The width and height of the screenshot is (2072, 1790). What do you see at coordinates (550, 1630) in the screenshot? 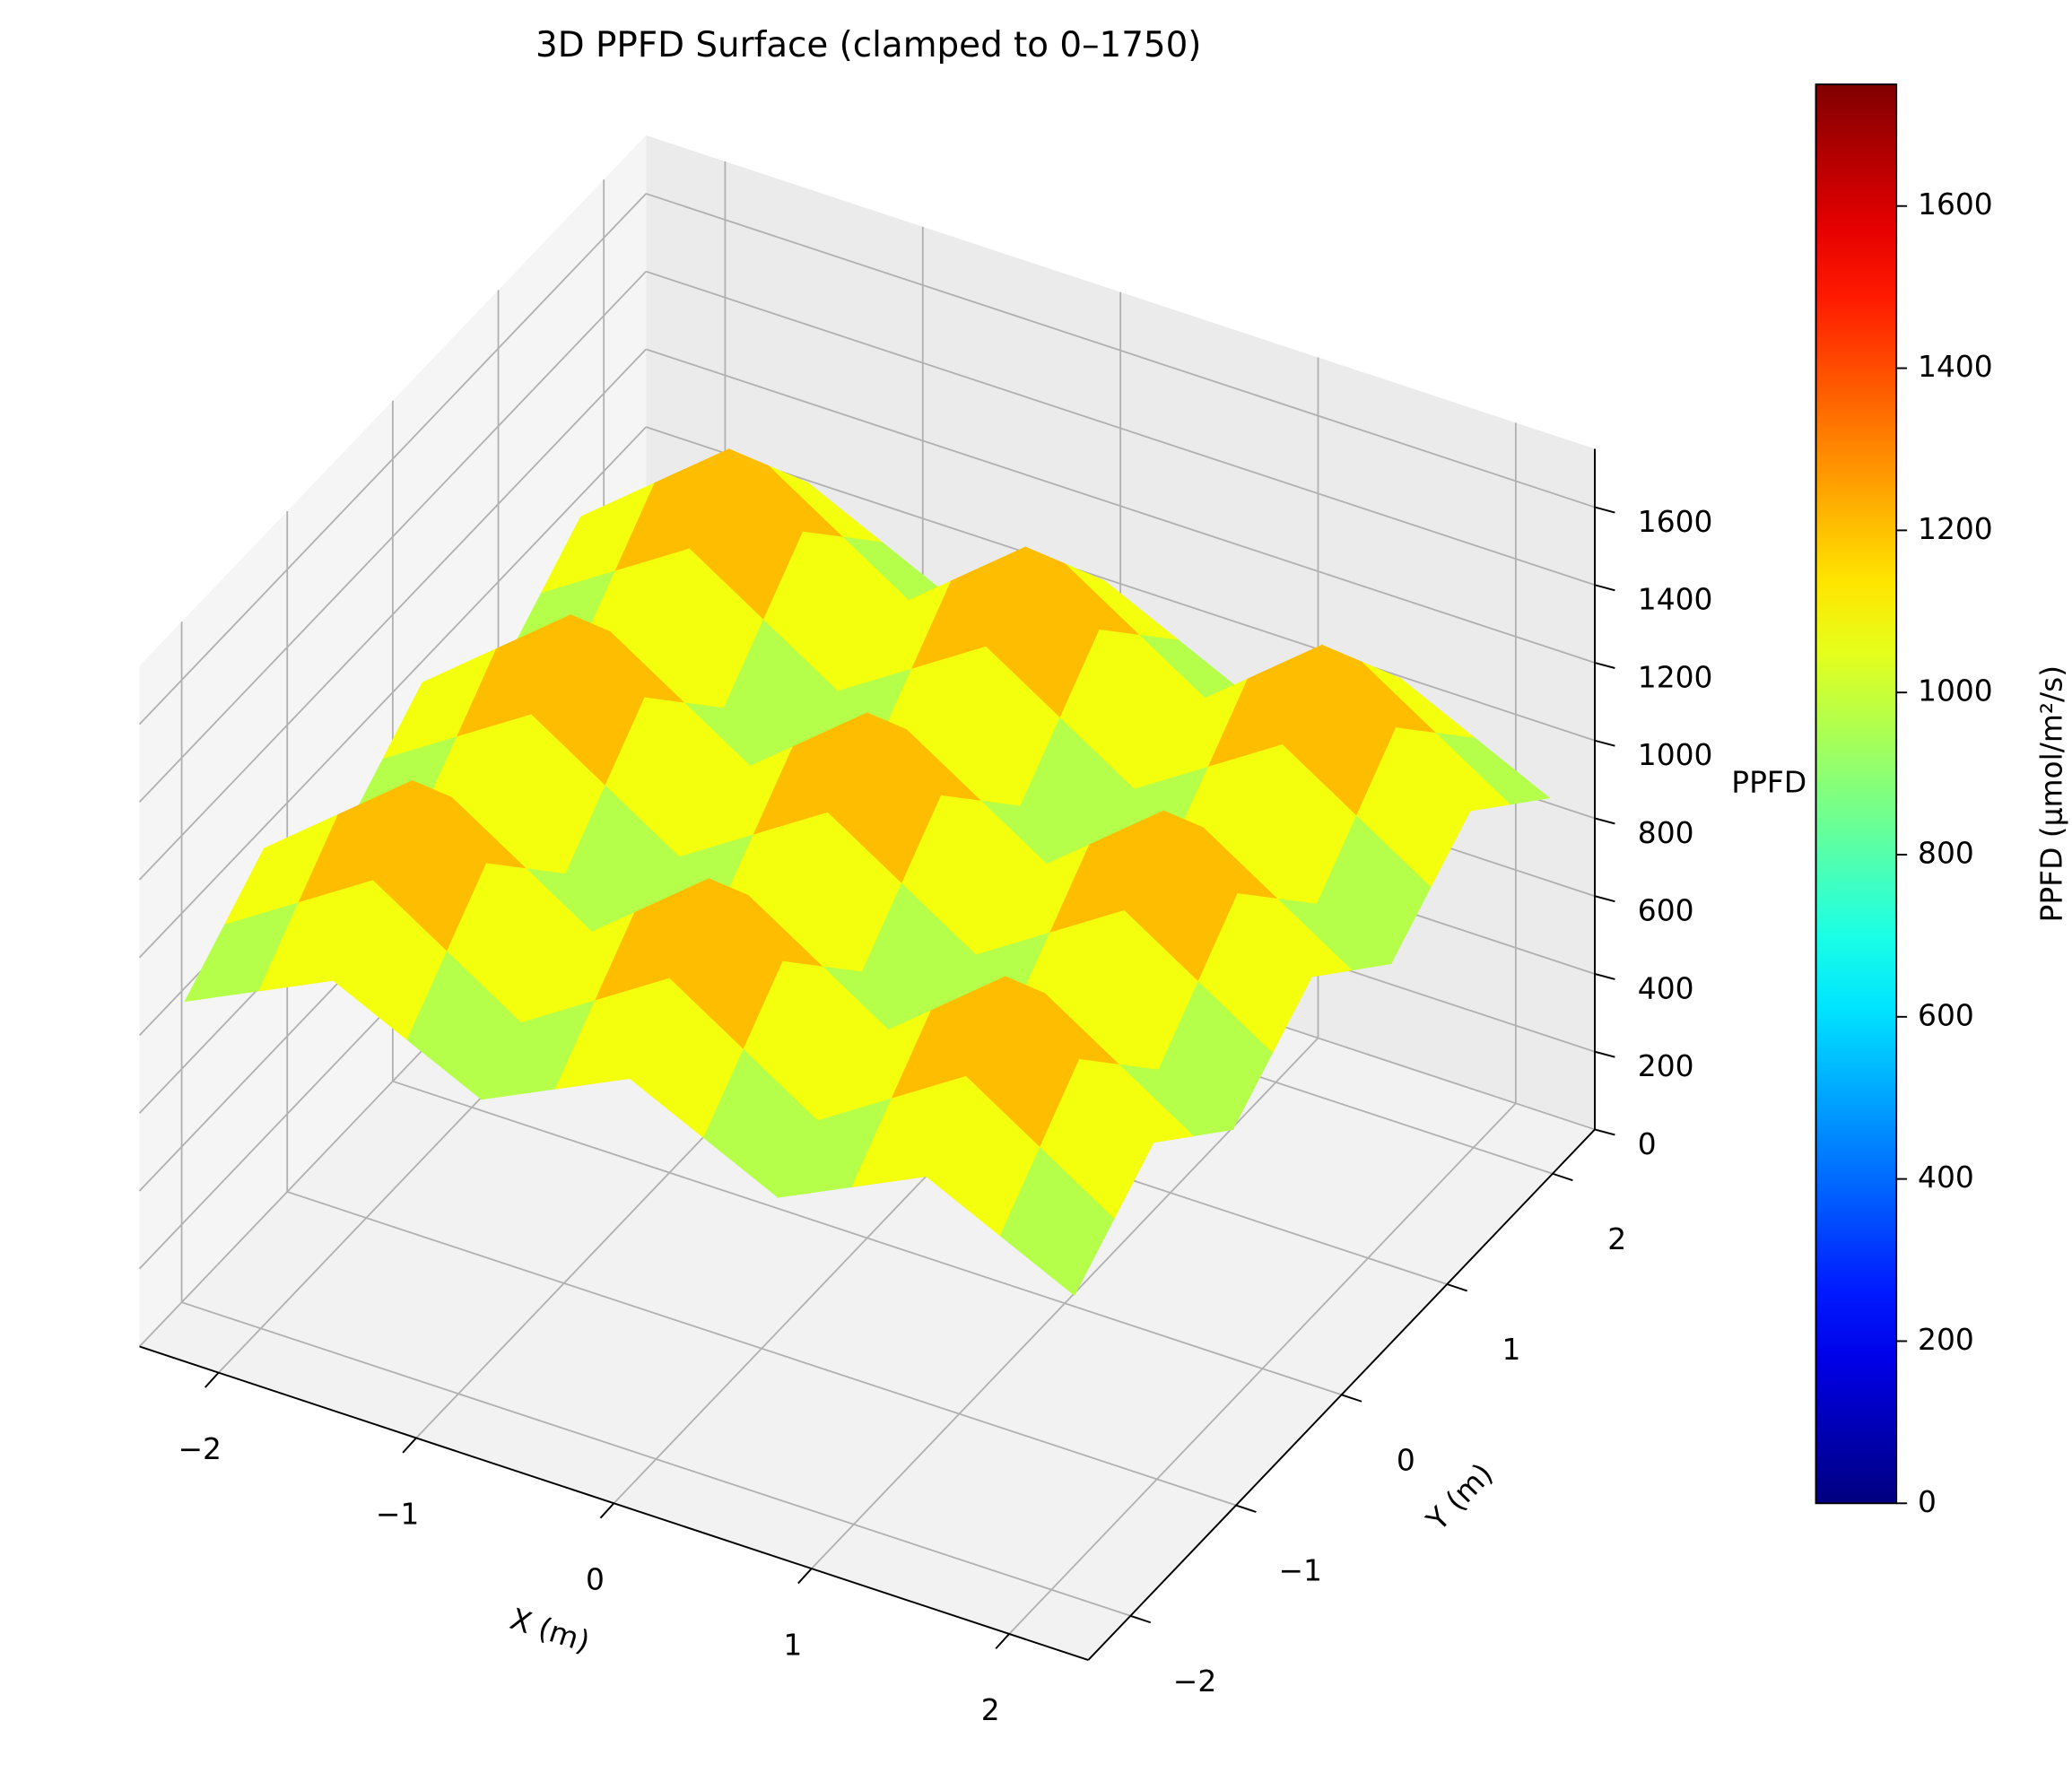
I see `x-axis-label: X (m)` at bounding box center [550, 1630].